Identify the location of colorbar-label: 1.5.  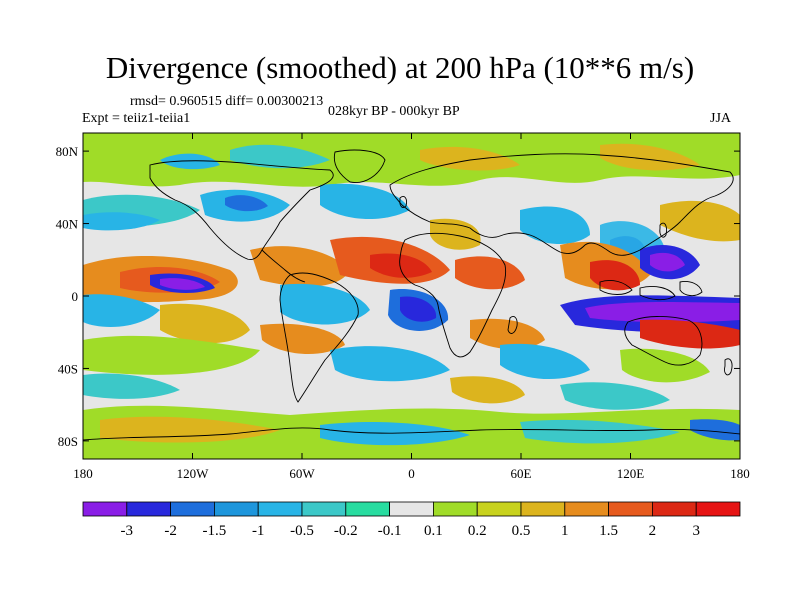
(608, 531).